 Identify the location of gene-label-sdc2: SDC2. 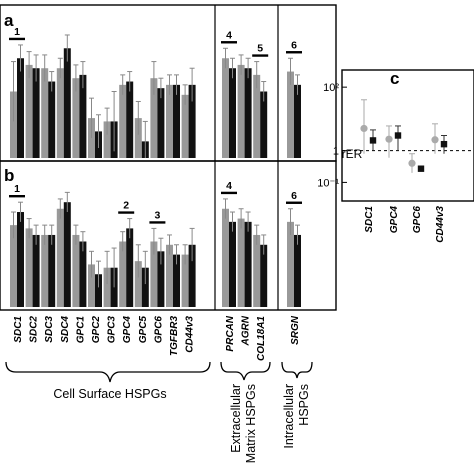
(34, 329).